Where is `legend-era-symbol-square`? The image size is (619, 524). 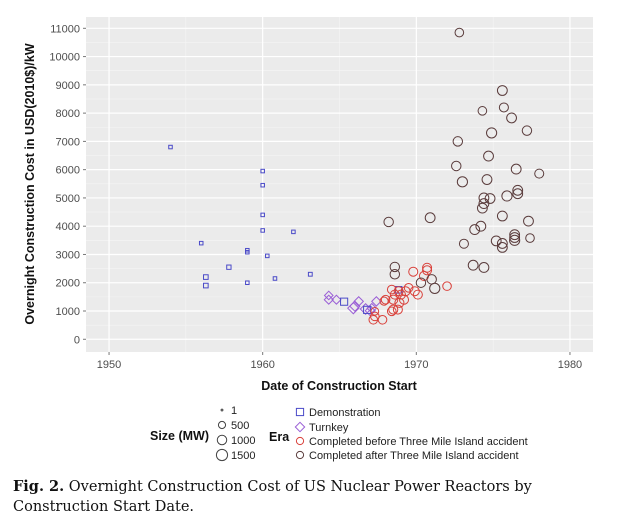
legend-era-symbol-square is located at coordinates (300, 412).